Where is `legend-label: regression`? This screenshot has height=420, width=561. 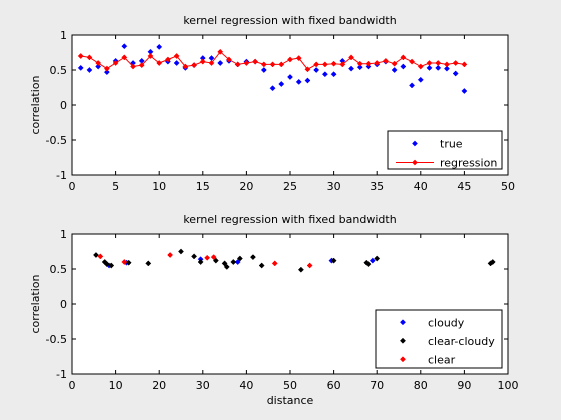 legend-label: regression is located at coordinates (468, 163).